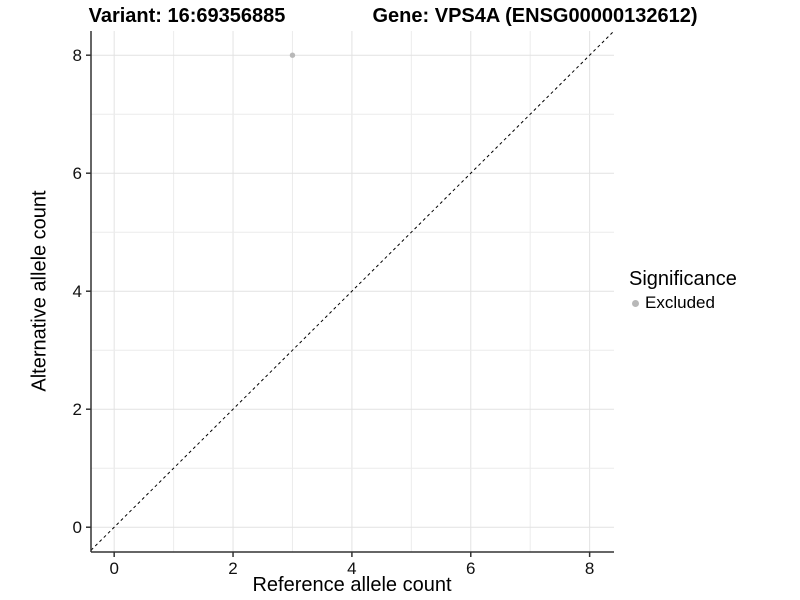 This screenshot has width=800, height=600. What do you see at coordinates (77, 409) in the screenshot?
I see `y-tick-label: 2` at bounding box center [77, 409].